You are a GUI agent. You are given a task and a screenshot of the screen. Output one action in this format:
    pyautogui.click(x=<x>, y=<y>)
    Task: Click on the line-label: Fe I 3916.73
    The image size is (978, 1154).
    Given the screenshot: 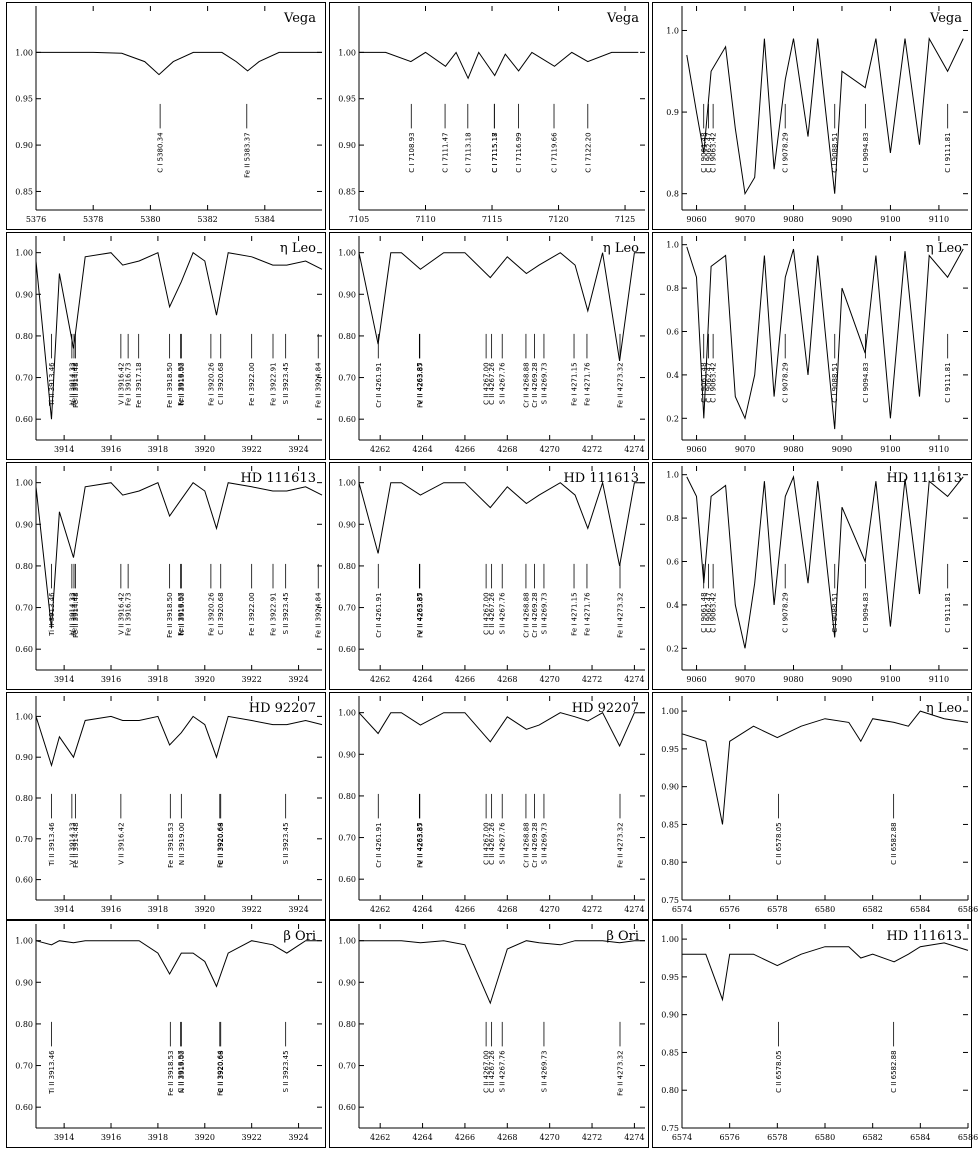 What is the action you would take?
    pyautogui.click(x=129, y=383)
    